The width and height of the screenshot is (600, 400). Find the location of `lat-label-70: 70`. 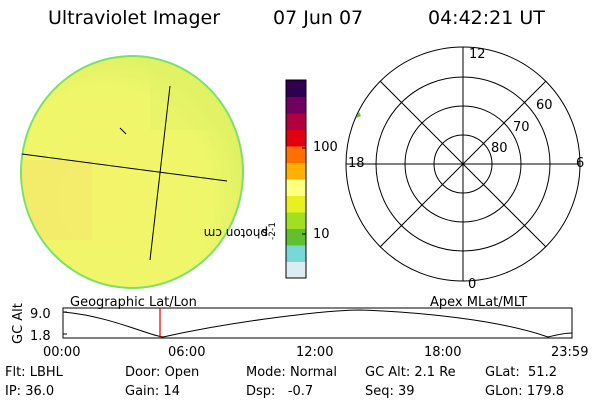

lat-label-70: 70 is located at coordinates (521, 127).